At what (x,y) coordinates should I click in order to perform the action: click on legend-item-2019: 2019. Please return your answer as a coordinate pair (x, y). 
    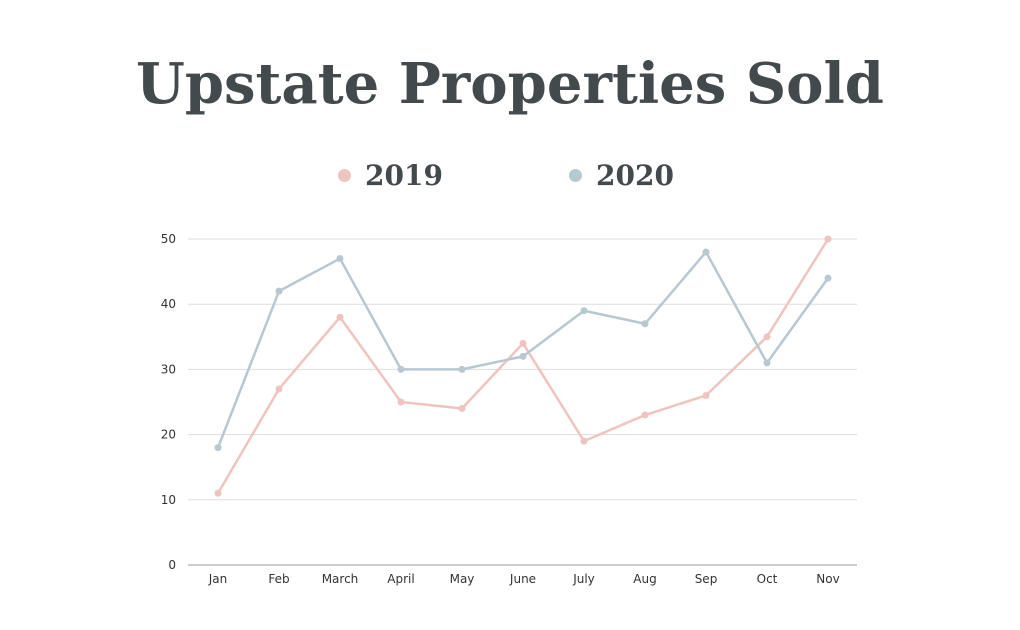
    Looking at the image, I should click on (390, 175).